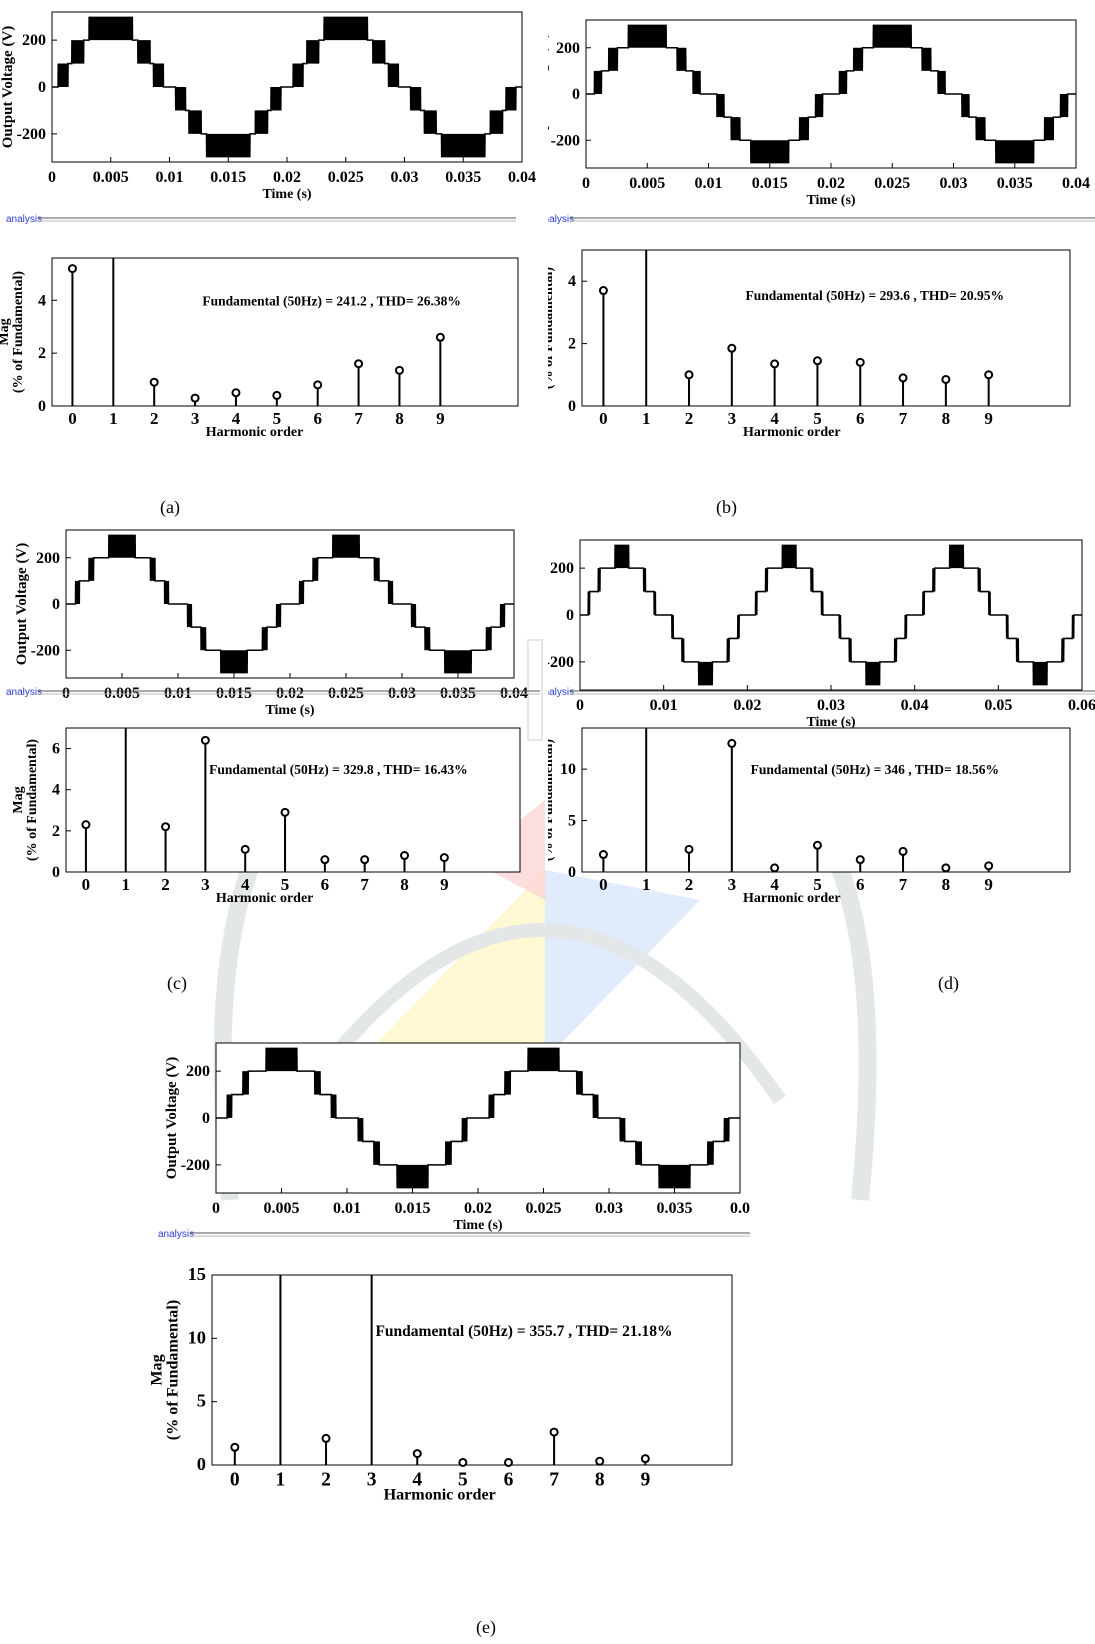 The image size is (1095, 1644). What do you see at coordinates (34, 40) in the screenshot?
I see `panel-a-ytick-label: 200` at bounding box center [34, 40].